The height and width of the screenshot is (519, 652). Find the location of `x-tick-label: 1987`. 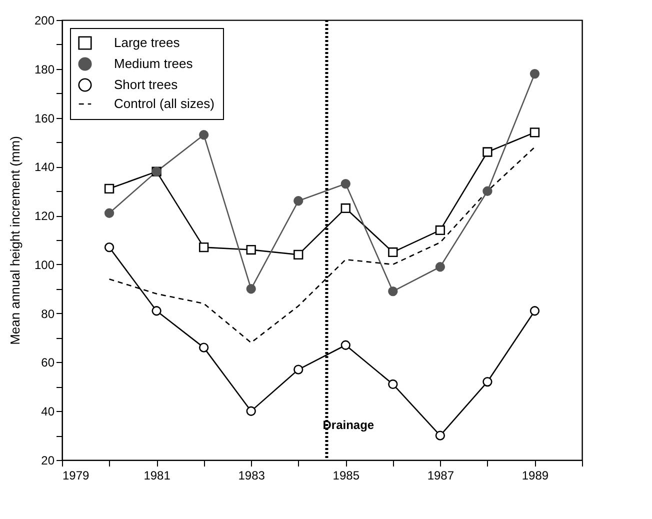

x-tick-label: 1987 is located at coordinates (440, 475).